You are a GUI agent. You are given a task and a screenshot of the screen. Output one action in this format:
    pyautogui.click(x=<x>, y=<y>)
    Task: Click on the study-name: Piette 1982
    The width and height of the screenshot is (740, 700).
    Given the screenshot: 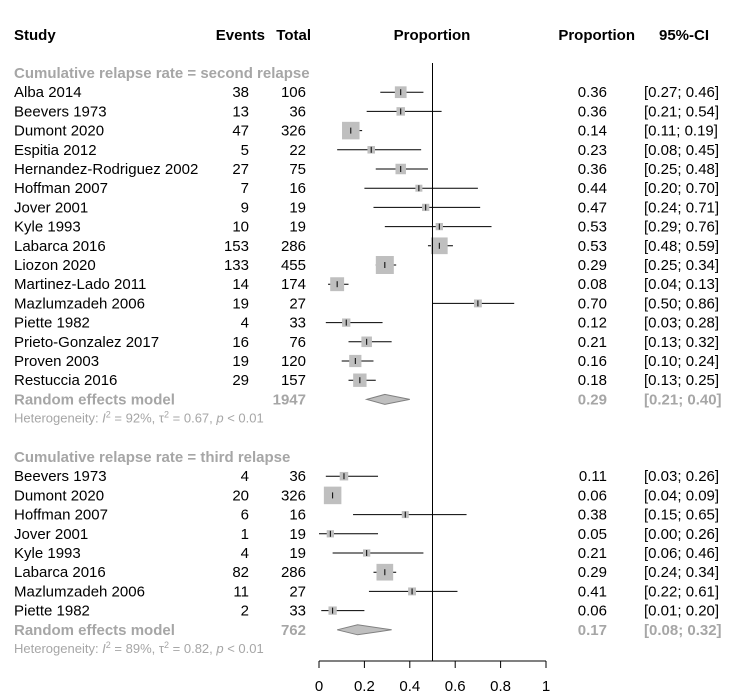 What is the action you would take?
    pyautogui.click(x=52, y=611)
    